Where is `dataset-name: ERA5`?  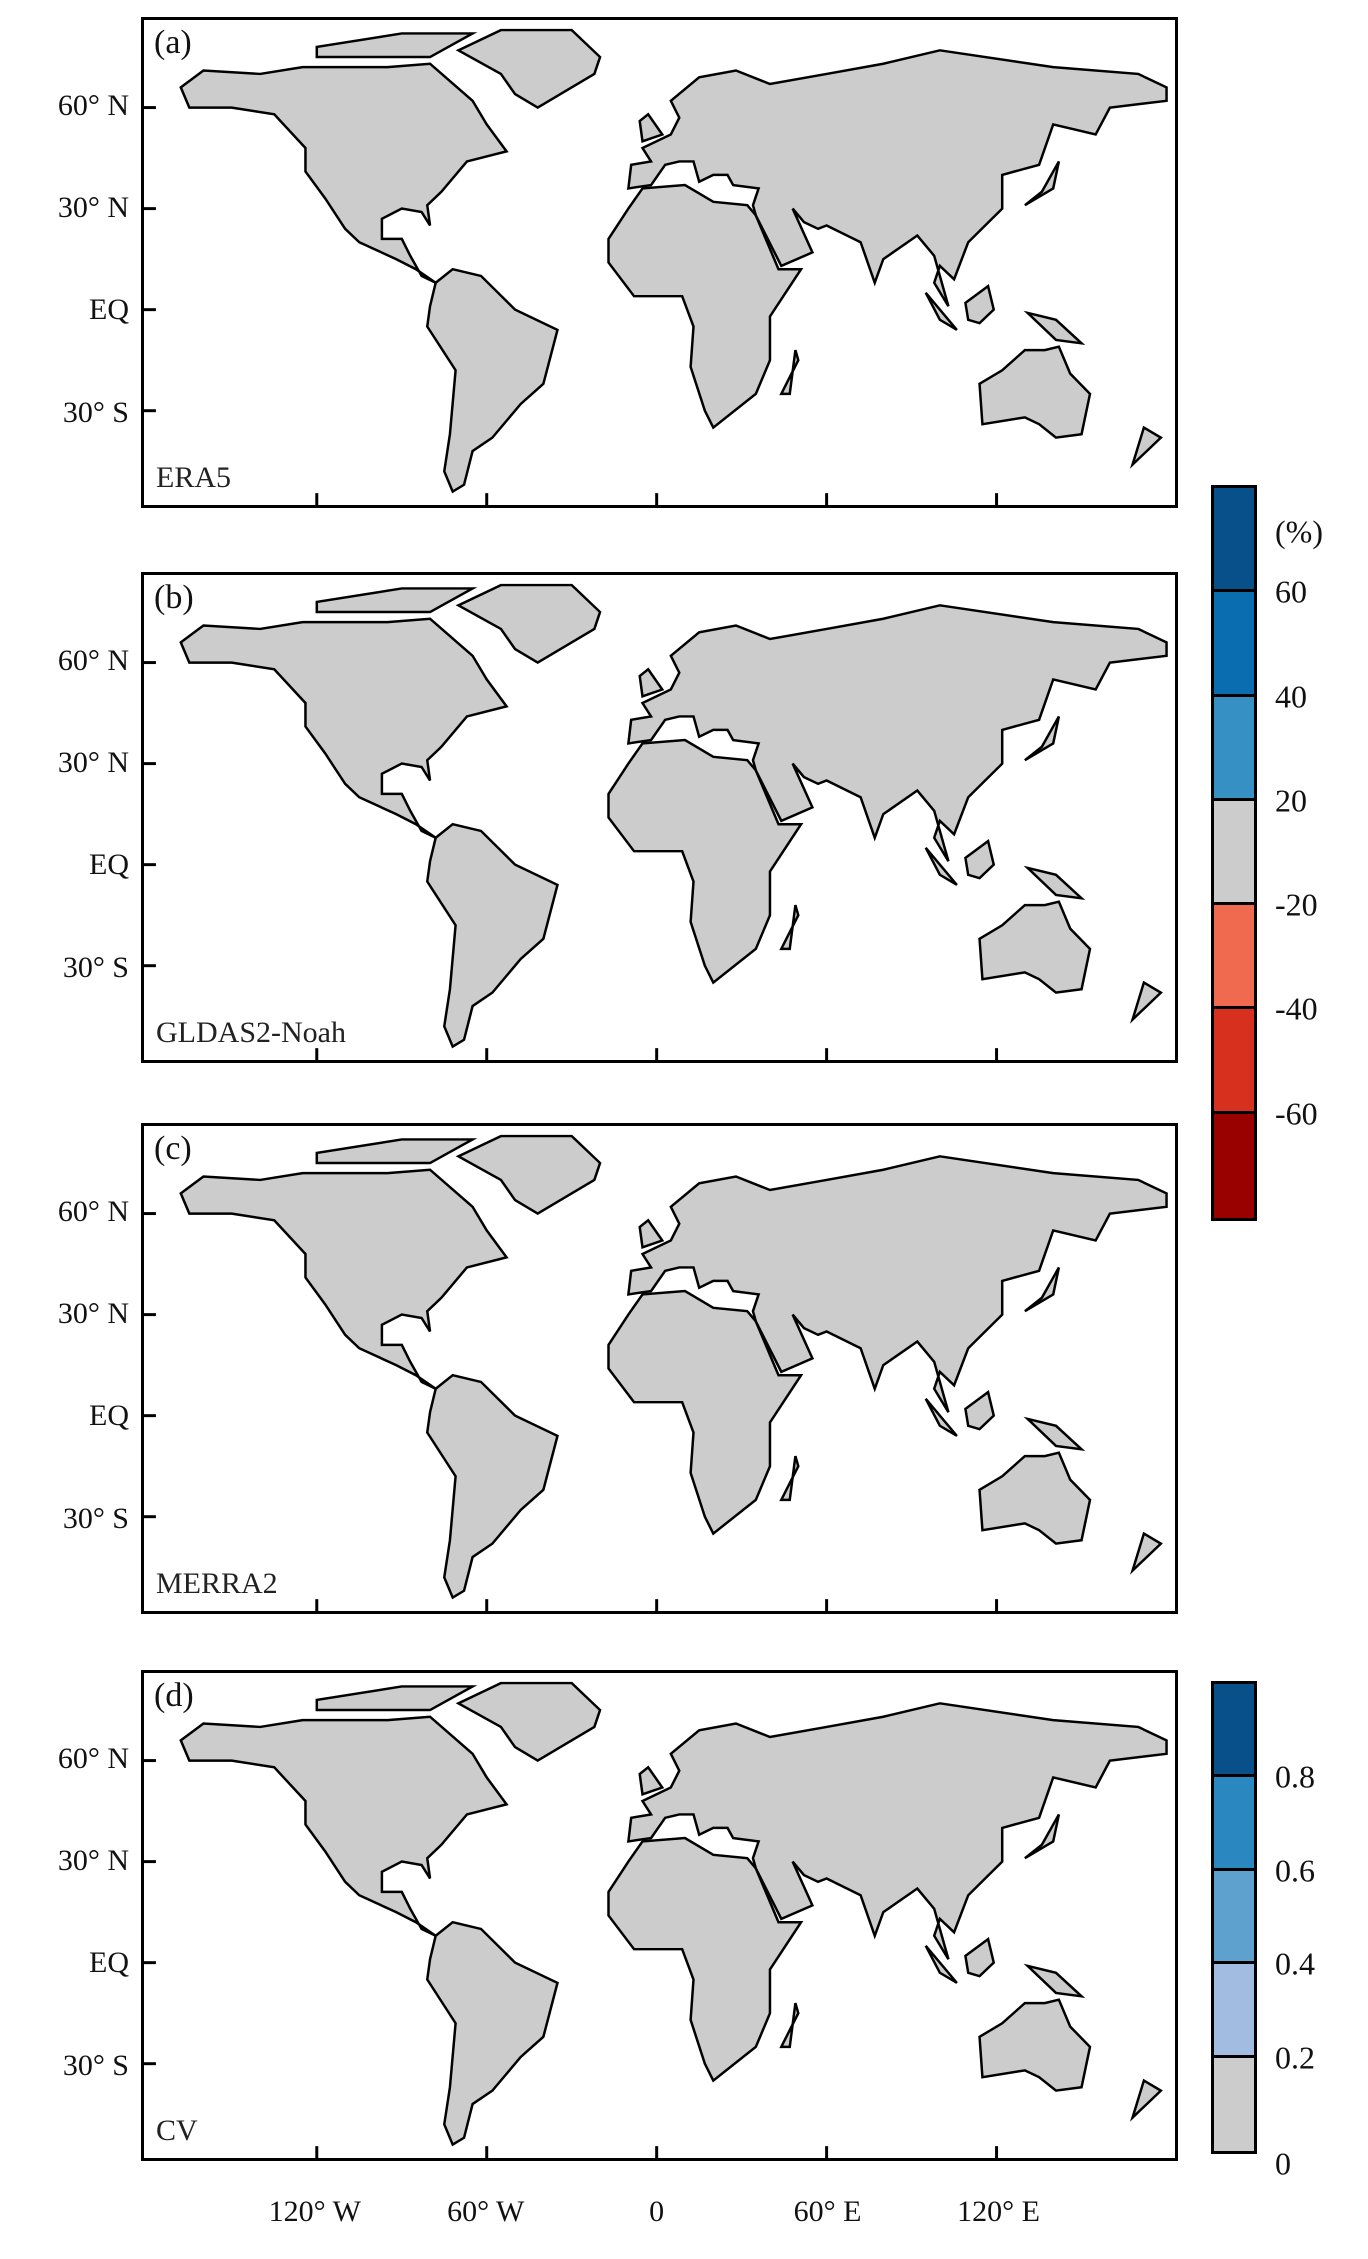 dataset-name: ERA5 is located at coordinates (193, 477).